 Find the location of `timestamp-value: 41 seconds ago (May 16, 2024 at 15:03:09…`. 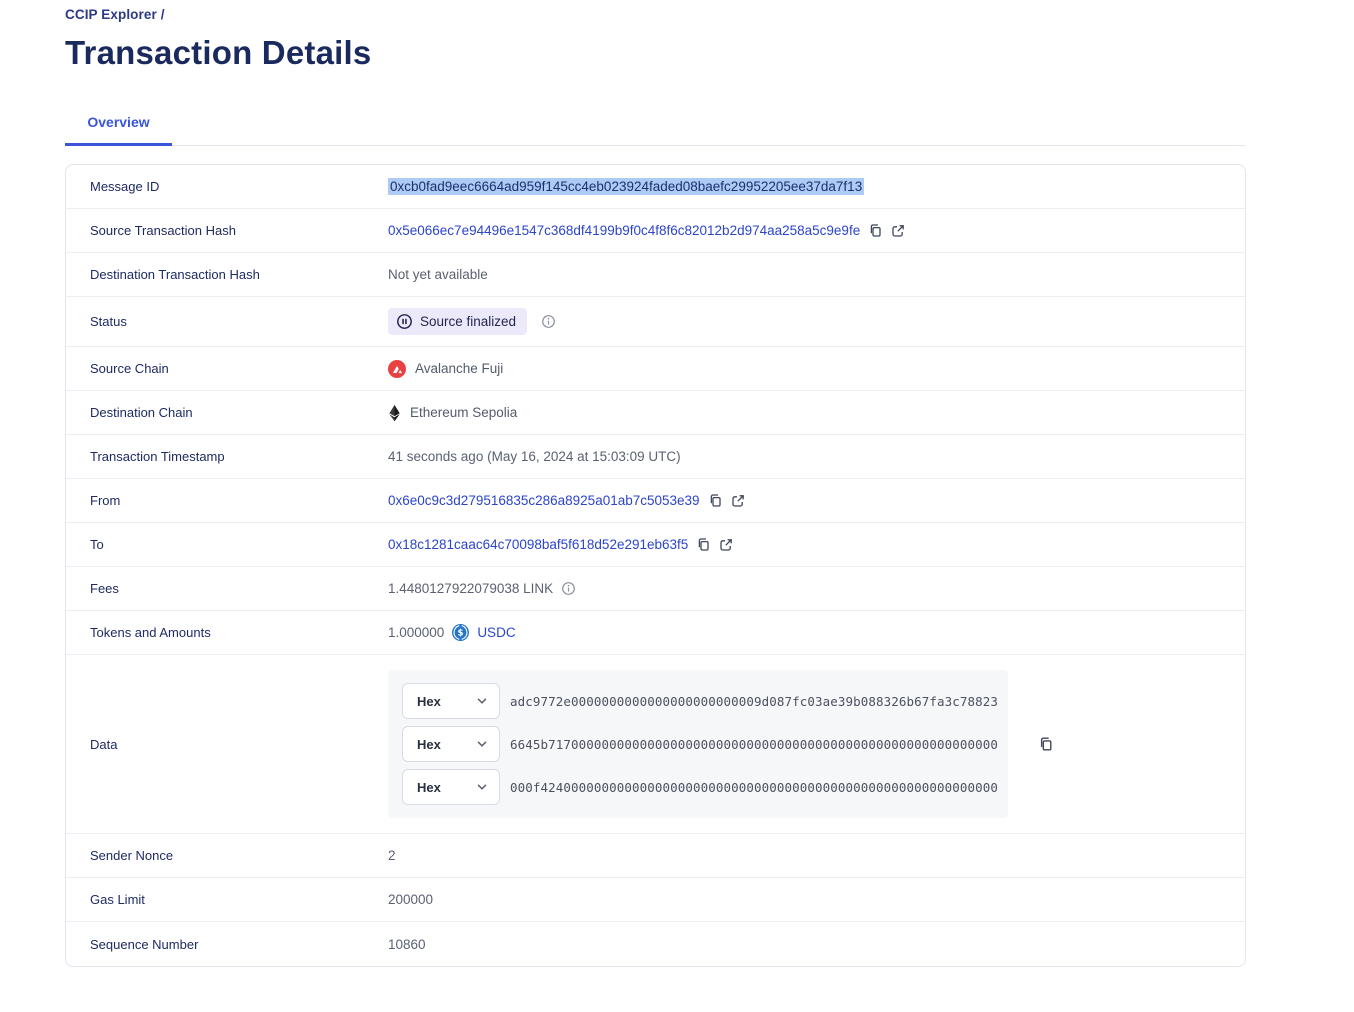

timestamp-value: 41 seconds ago (May 16, 2024 at 15:03:09… is located at coordinates (534, 456).